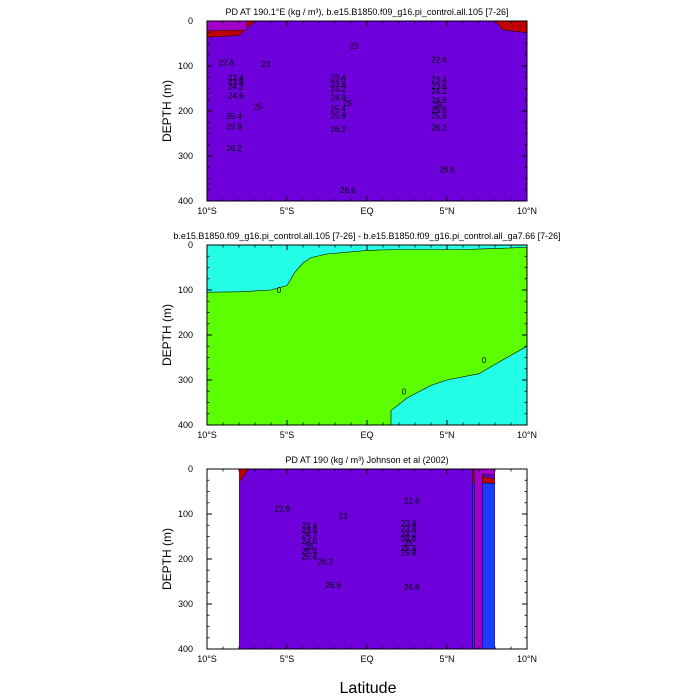 The height and width of the screenshot is (700, 700). What do you see at coordinates (366, 460) in the screenshot?
I see `panel-title: PD AT 190 (kg / m³) Johnson et al (2002)` at bounding box center [366, 460].